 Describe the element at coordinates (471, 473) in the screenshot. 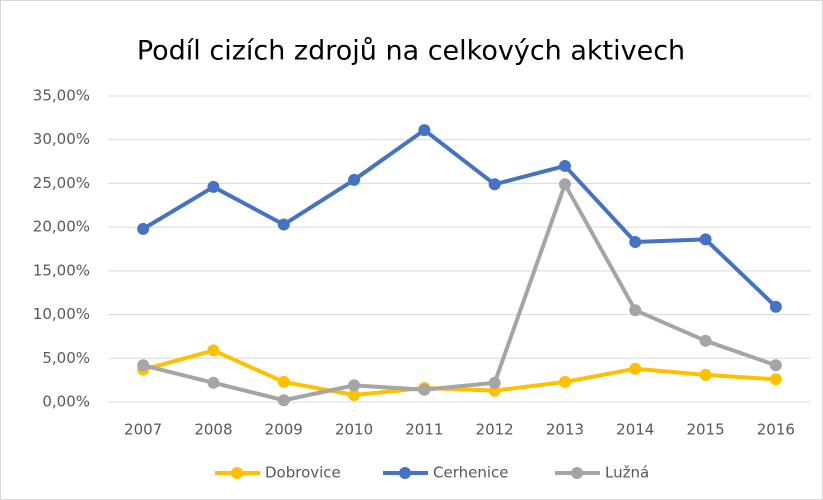

I see `legend-label: Cerhenice` at that location.